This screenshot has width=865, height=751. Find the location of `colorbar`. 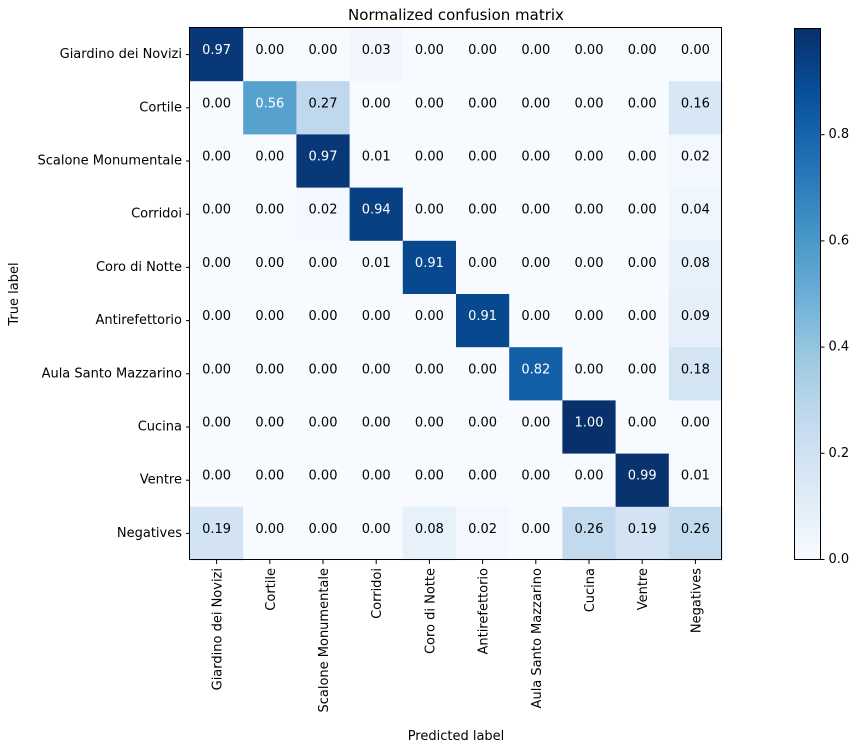

colorbar is located at coordinates (807, 294).